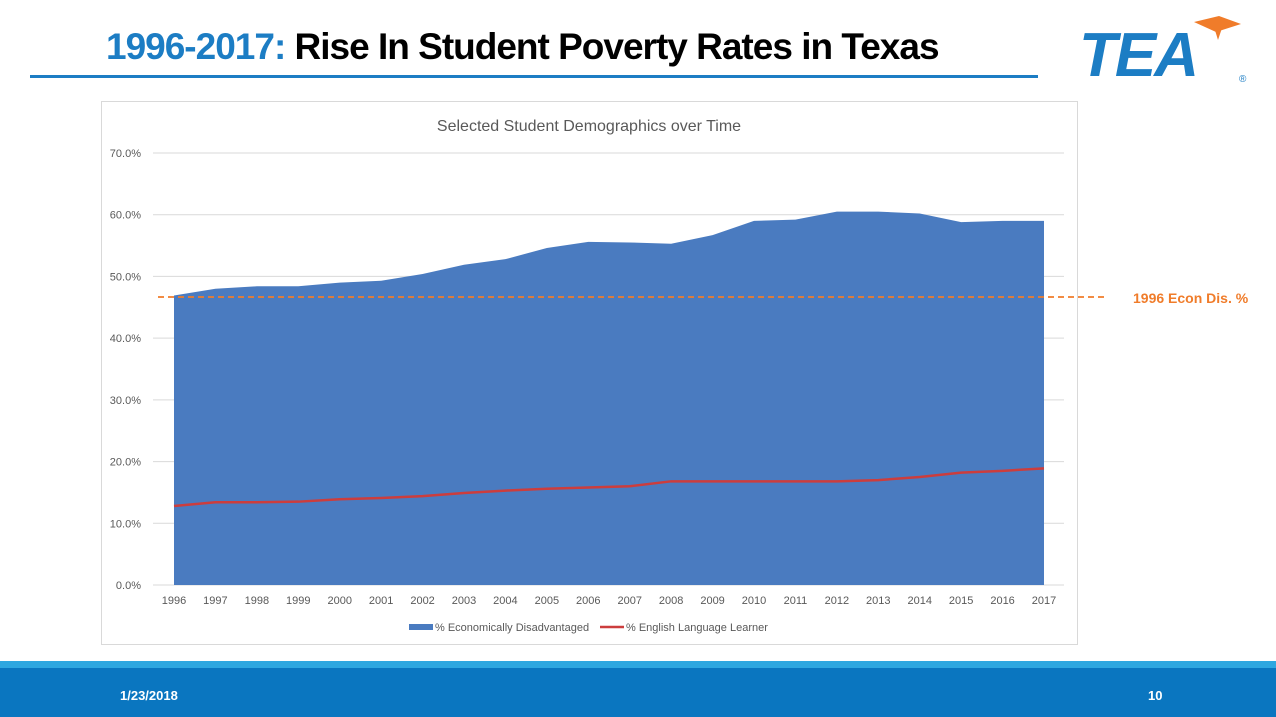 Image resolution: width=1276 pixels, height=717 pixels. Describe the element at coordinates (534, 76) in the screenshot. I see `title-underline` at that location.